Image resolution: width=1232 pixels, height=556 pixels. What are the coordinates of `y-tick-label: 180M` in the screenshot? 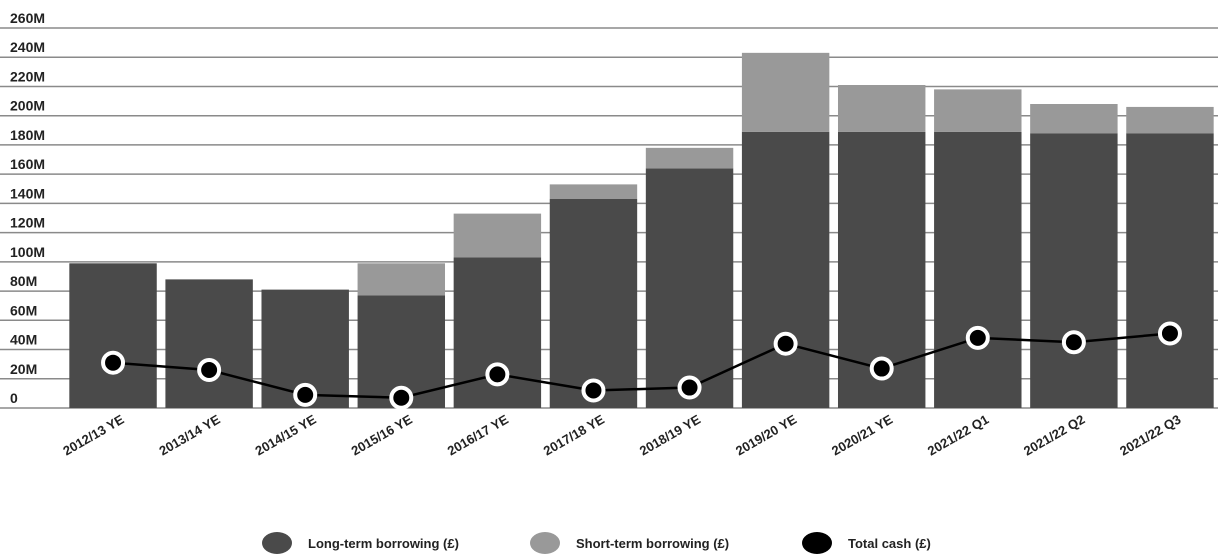 It's located at (27, 135).